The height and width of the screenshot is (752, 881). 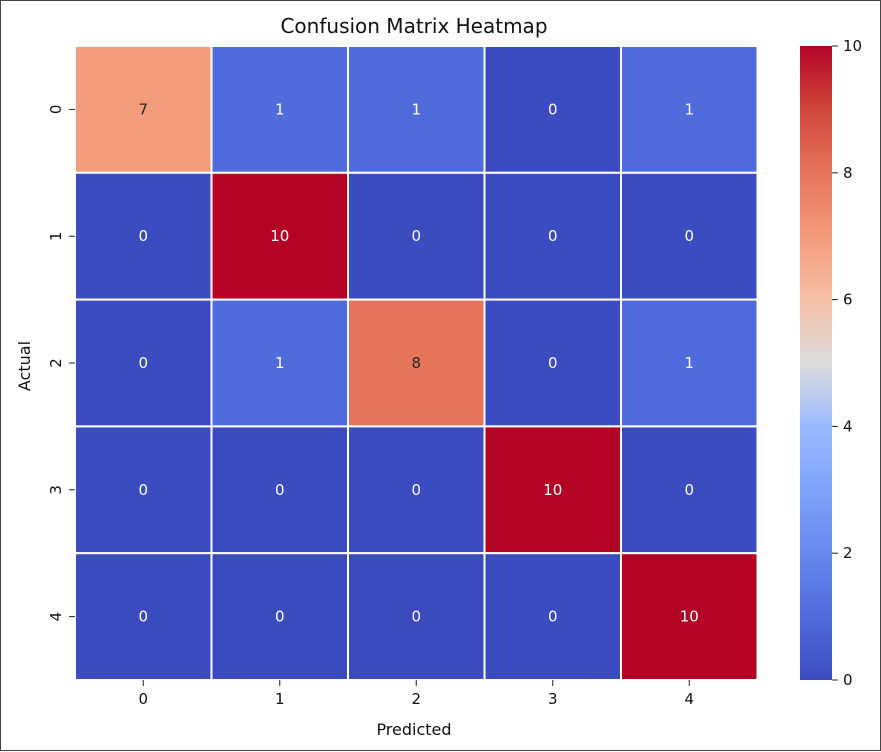 I want to click on y-tick-label: 2, so click(x=56, y=363).